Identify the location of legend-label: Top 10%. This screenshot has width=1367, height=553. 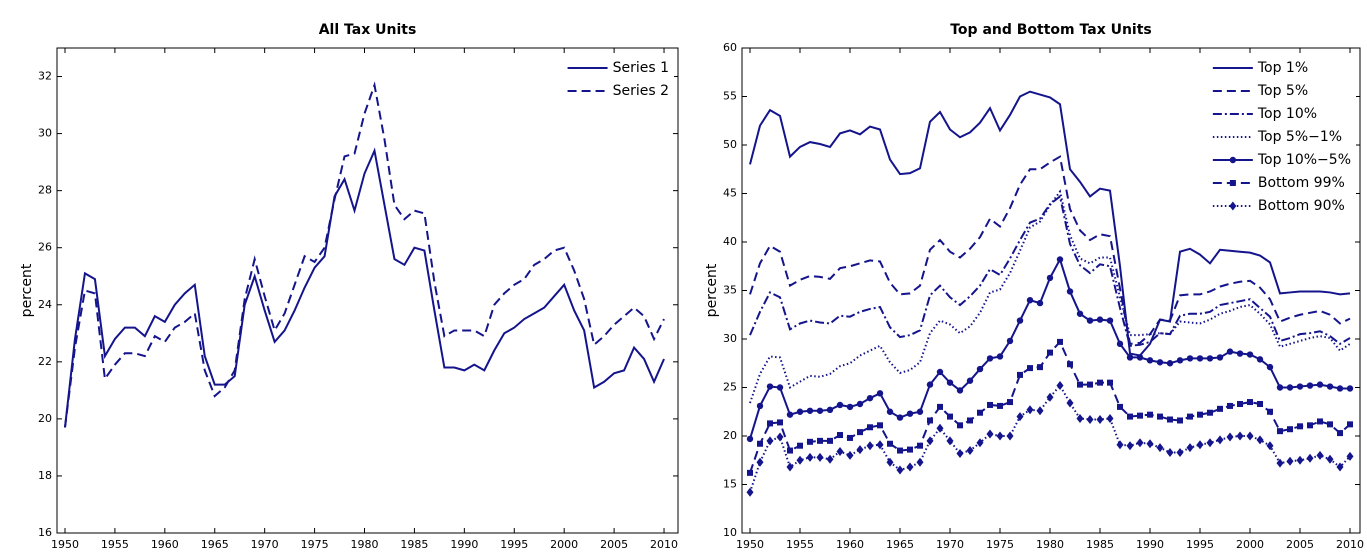
(1287, 114).